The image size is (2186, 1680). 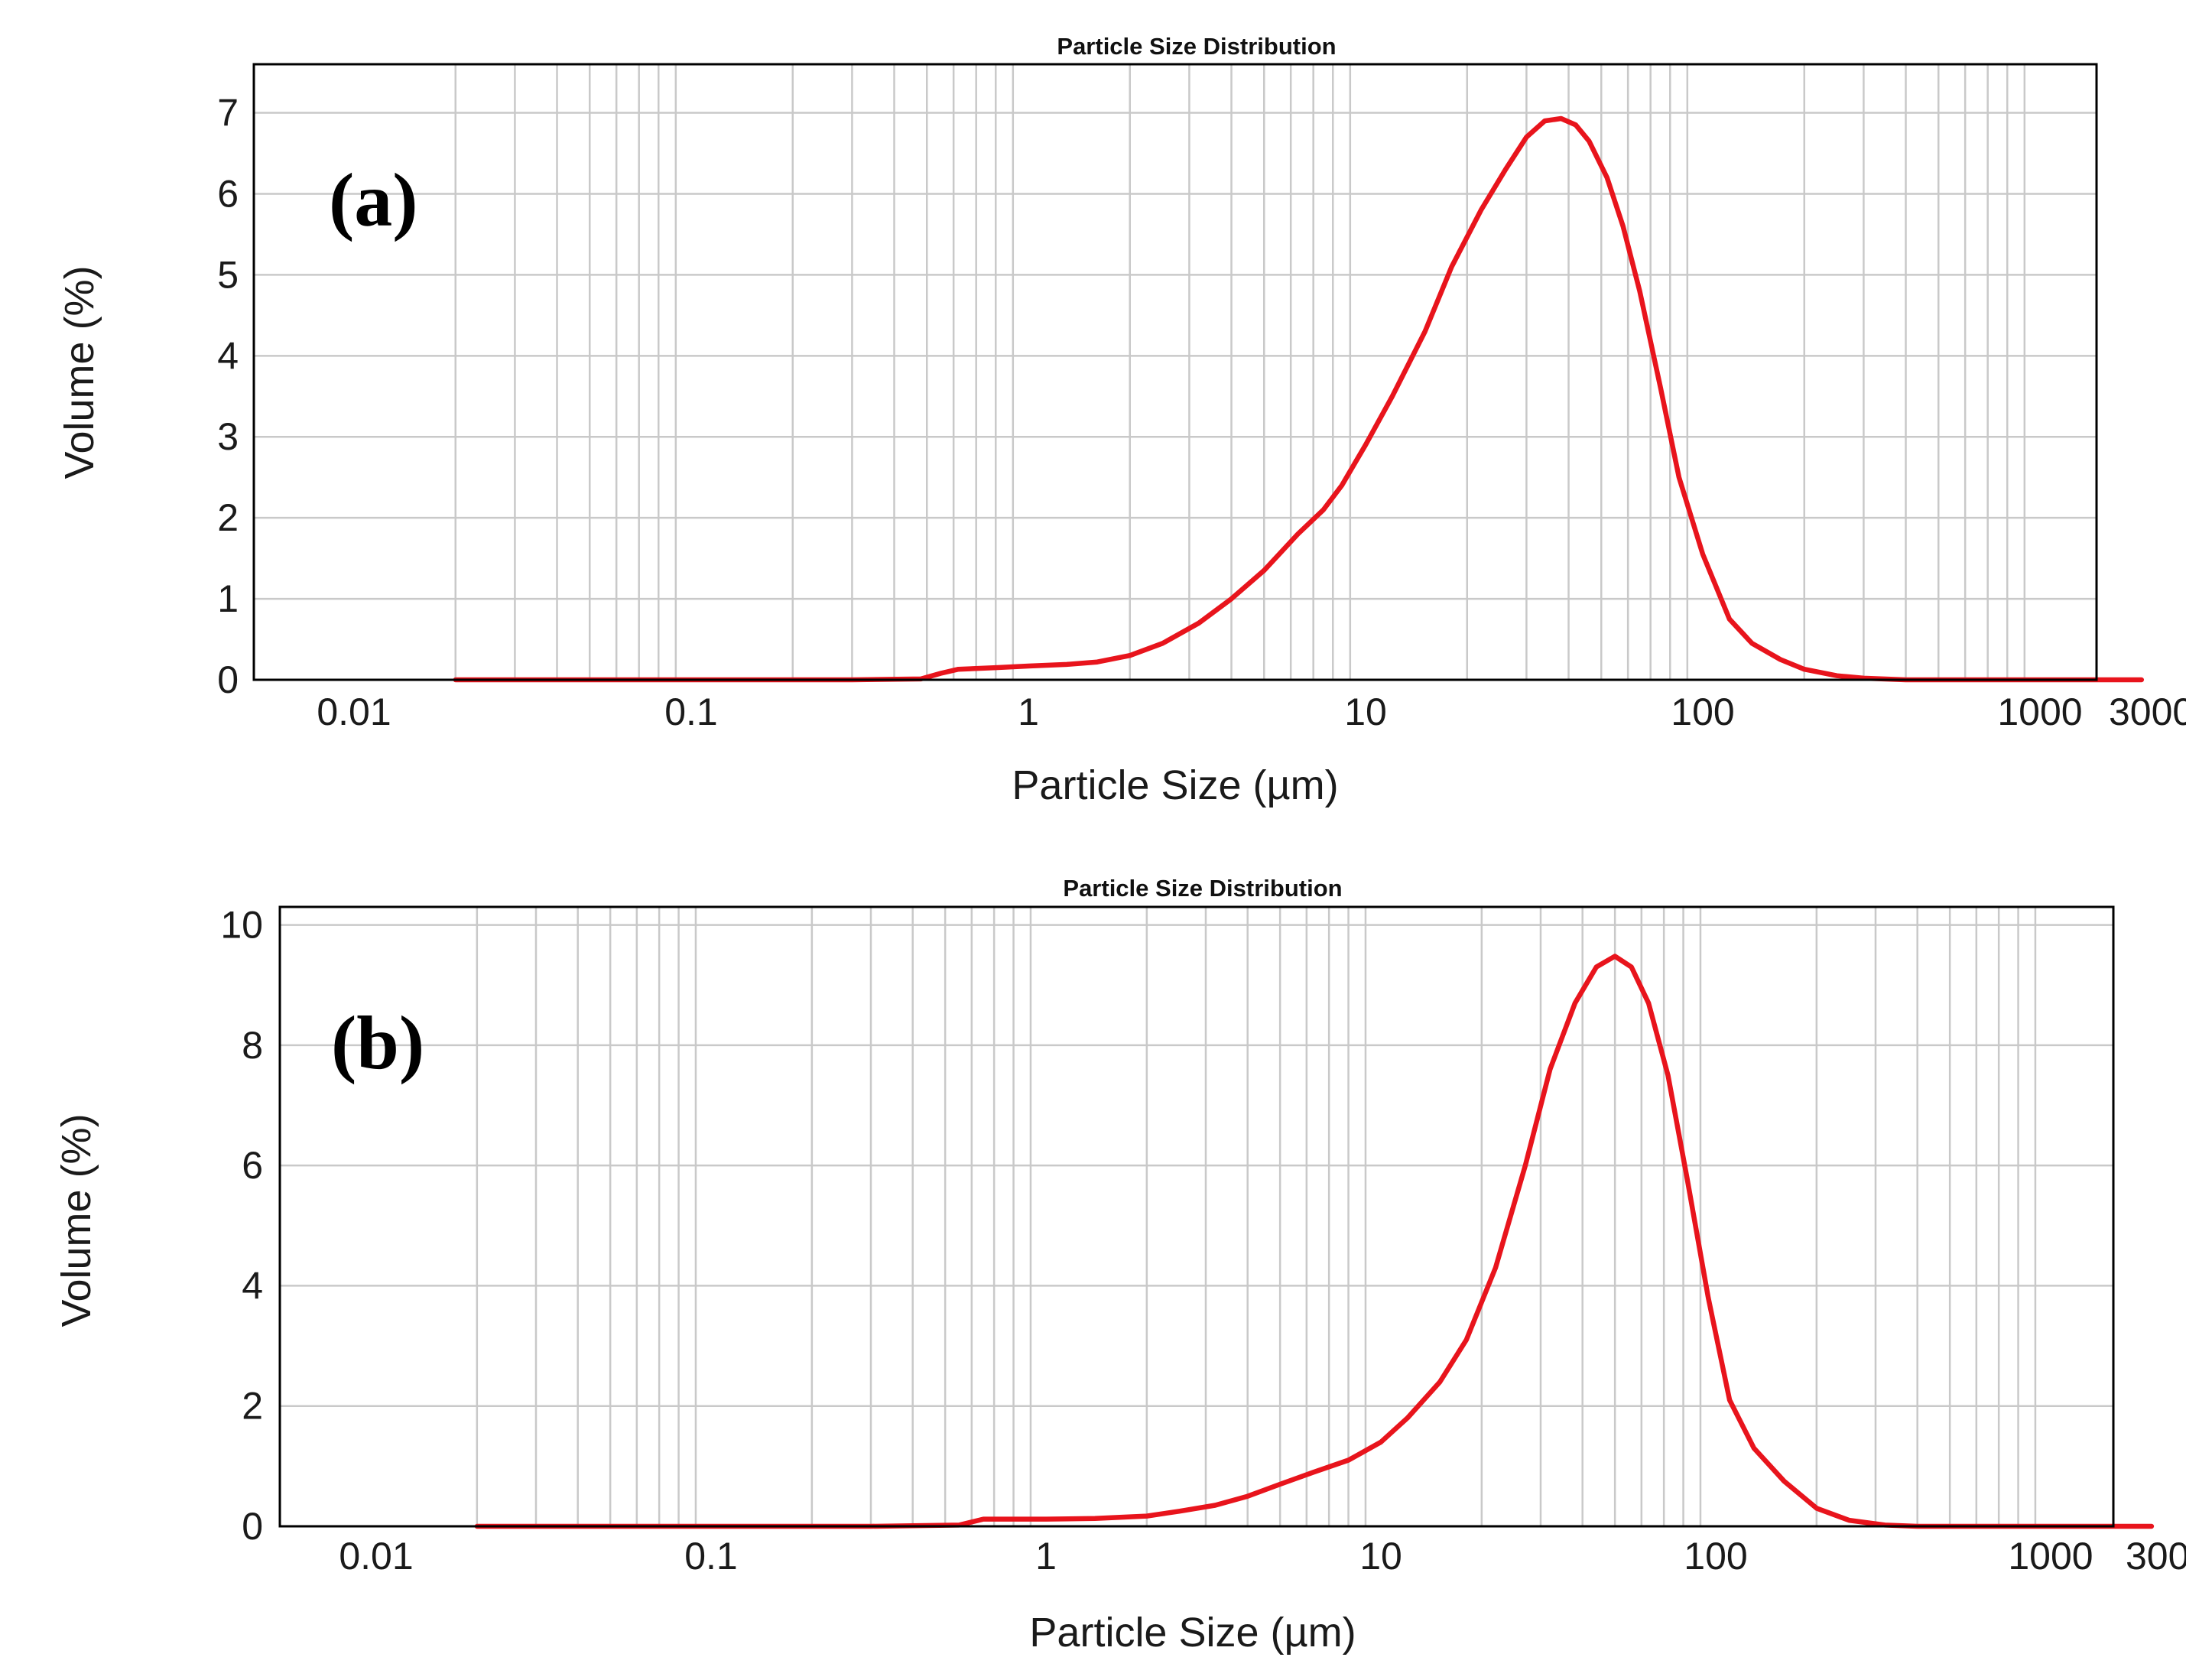 What do you see at coordinates (377, 1042) in the screenshot?
I see `panel-label: (b)` at bounding box center [377, 1042].